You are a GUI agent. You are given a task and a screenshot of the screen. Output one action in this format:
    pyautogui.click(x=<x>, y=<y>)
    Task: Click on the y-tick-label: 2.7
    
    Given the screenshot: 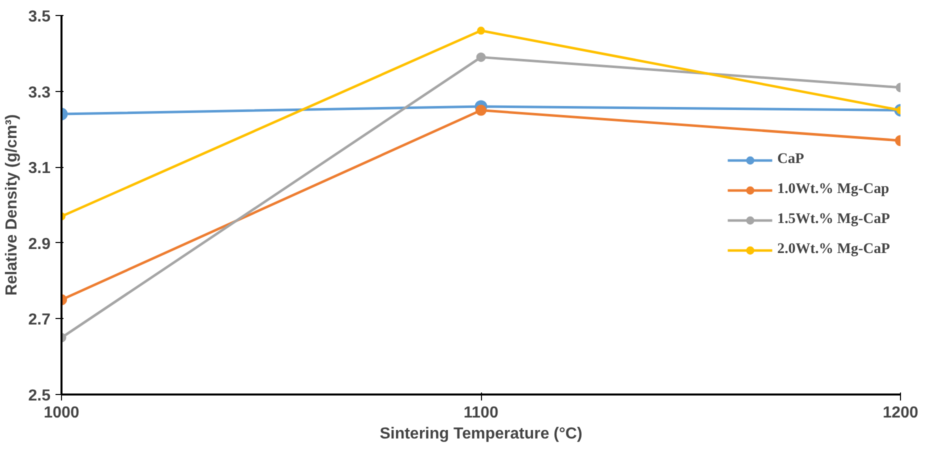 What is the action you would take?
    pyautogui.click(x=39, y=320)
    